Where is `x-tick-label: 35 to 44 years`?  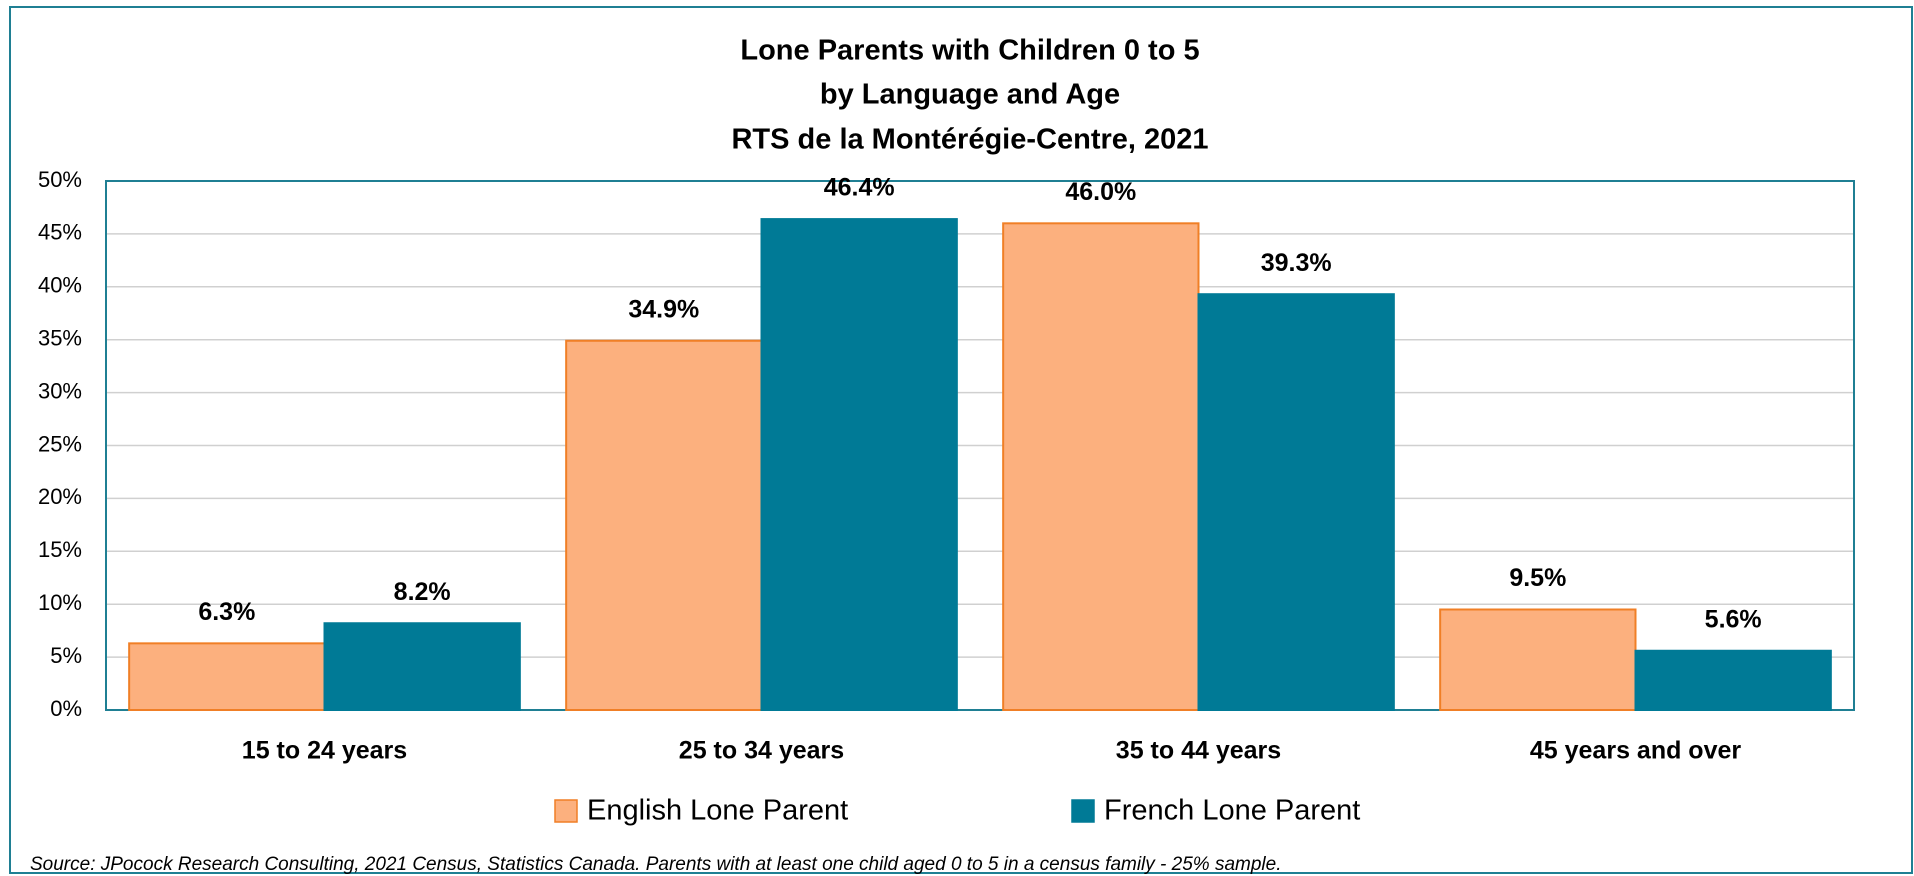 x-tick-label: 35 to 44 years is located at coordinates (1198, 751).